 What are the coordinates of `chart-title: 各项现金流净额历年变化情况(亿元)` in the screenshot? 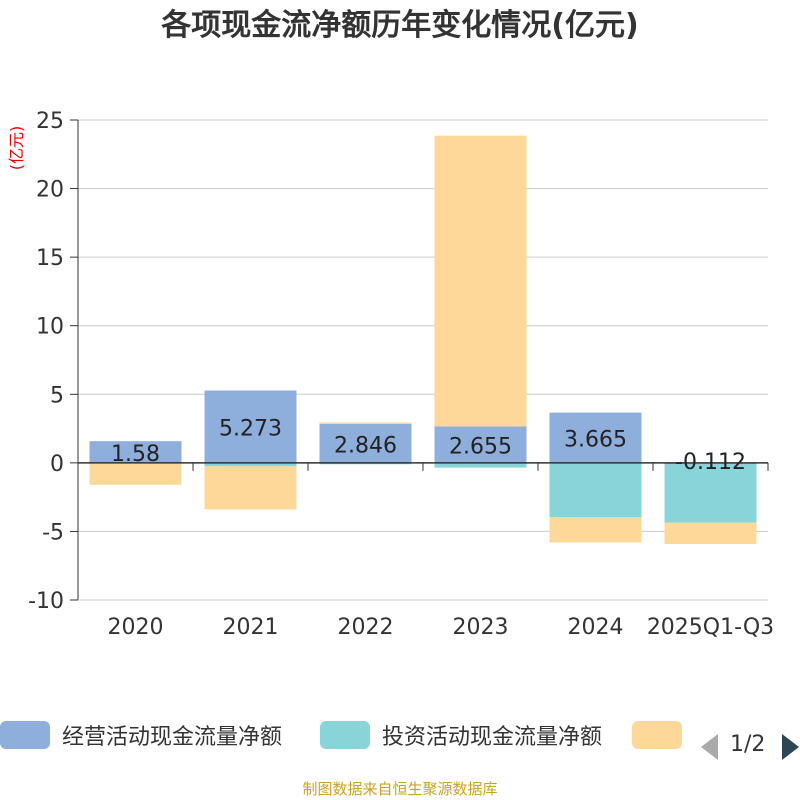 It's located at (400, 25).